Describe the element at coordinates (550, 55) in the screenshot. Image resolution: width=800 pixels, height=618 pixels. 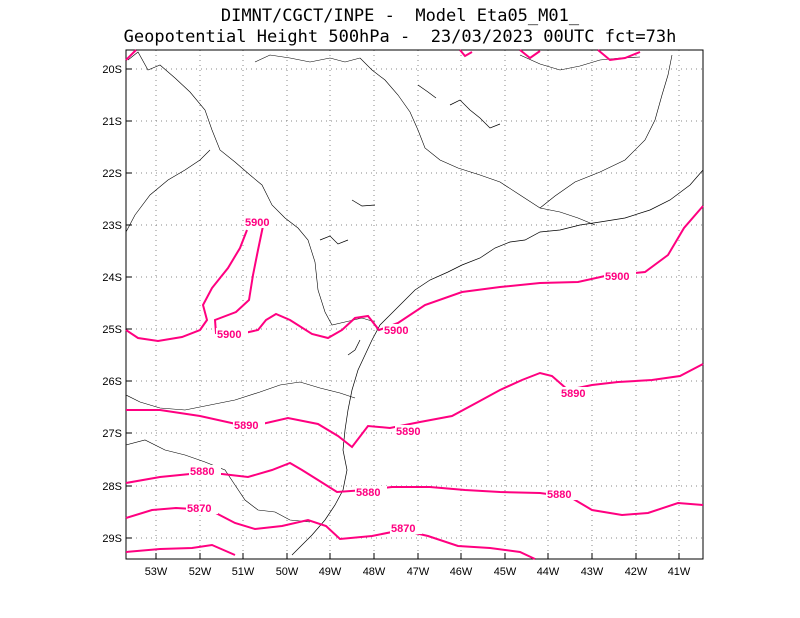
I see `contour-north-ne` at that location.